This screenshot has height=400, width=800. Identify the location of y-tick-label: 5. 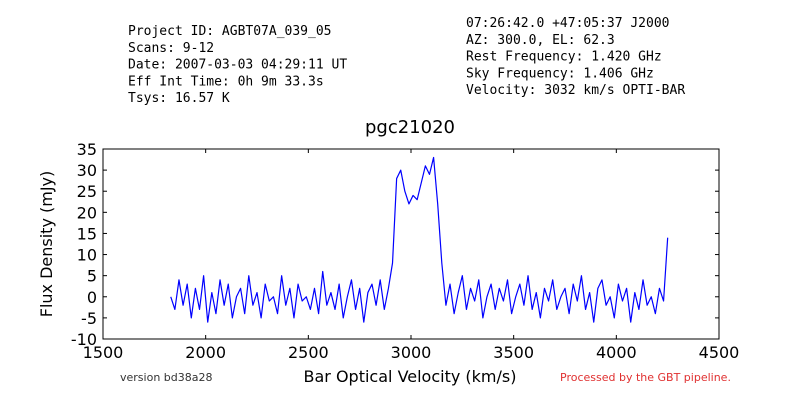
(92, 276).